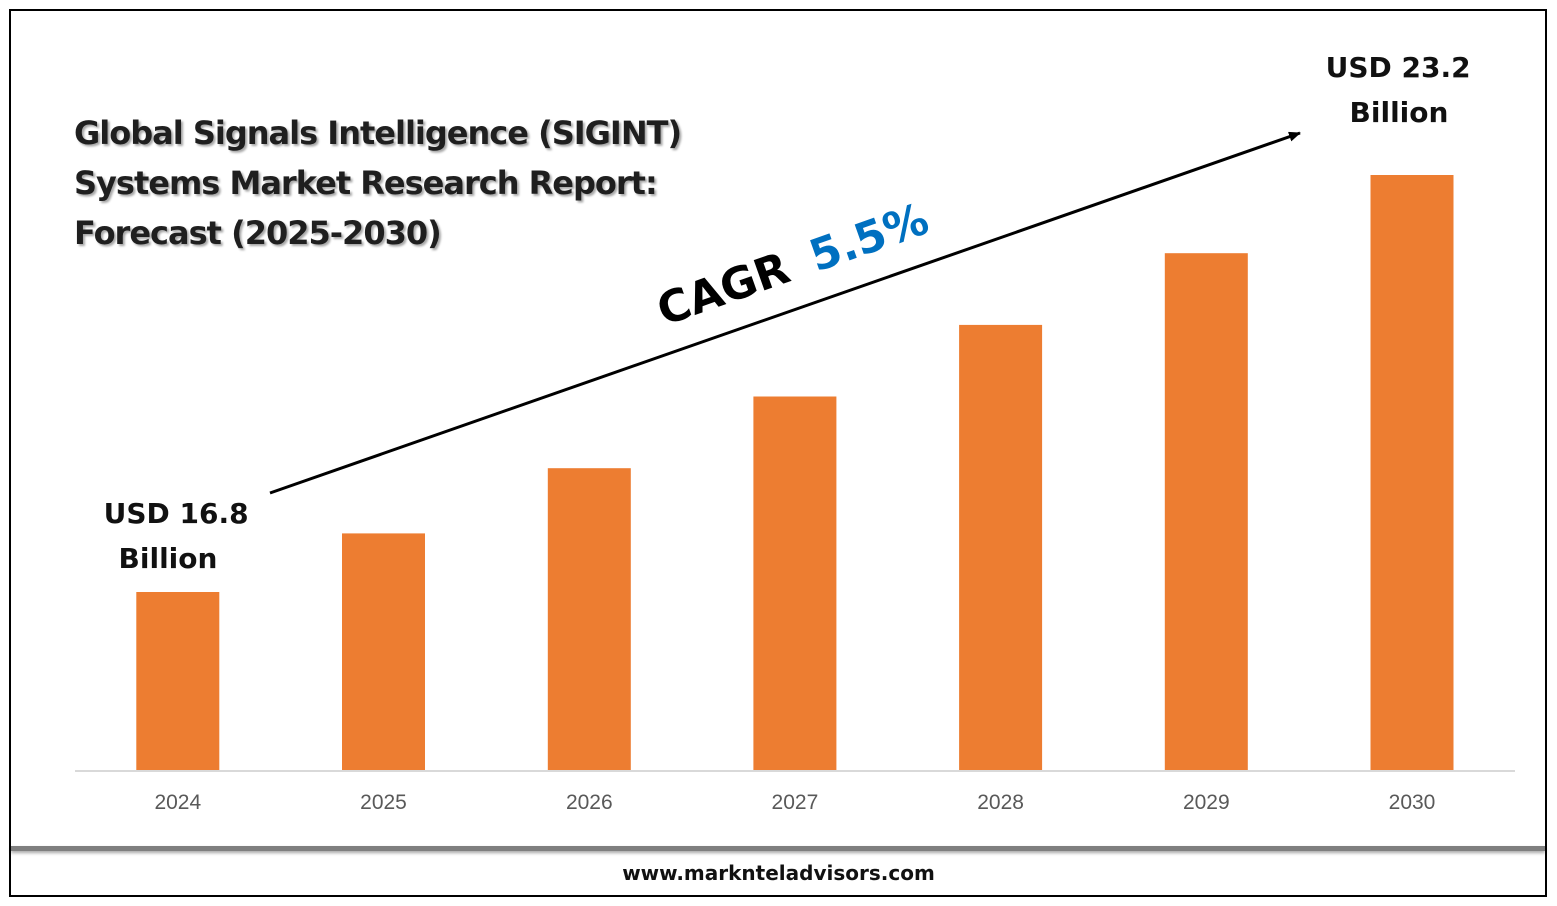 The width and height of the screenshot is (1557, 906). Describe the element at coordinates (1000, 802) in the screenshot. I see `x-tick-label-2028: 2028` at that location.